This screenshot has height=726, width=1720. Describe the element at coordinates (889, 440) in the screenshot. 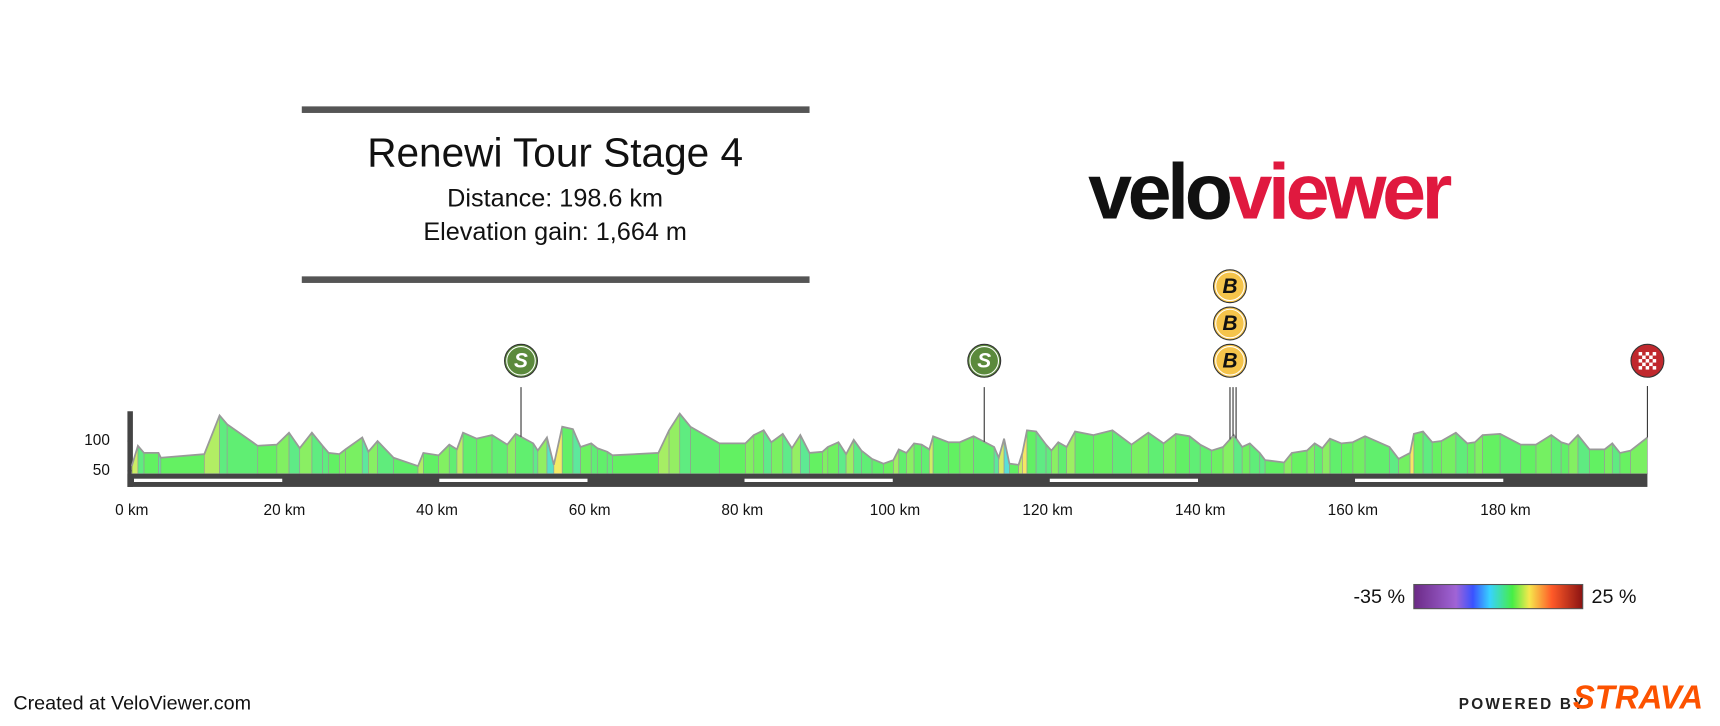

I see `profile-outline` at that location.